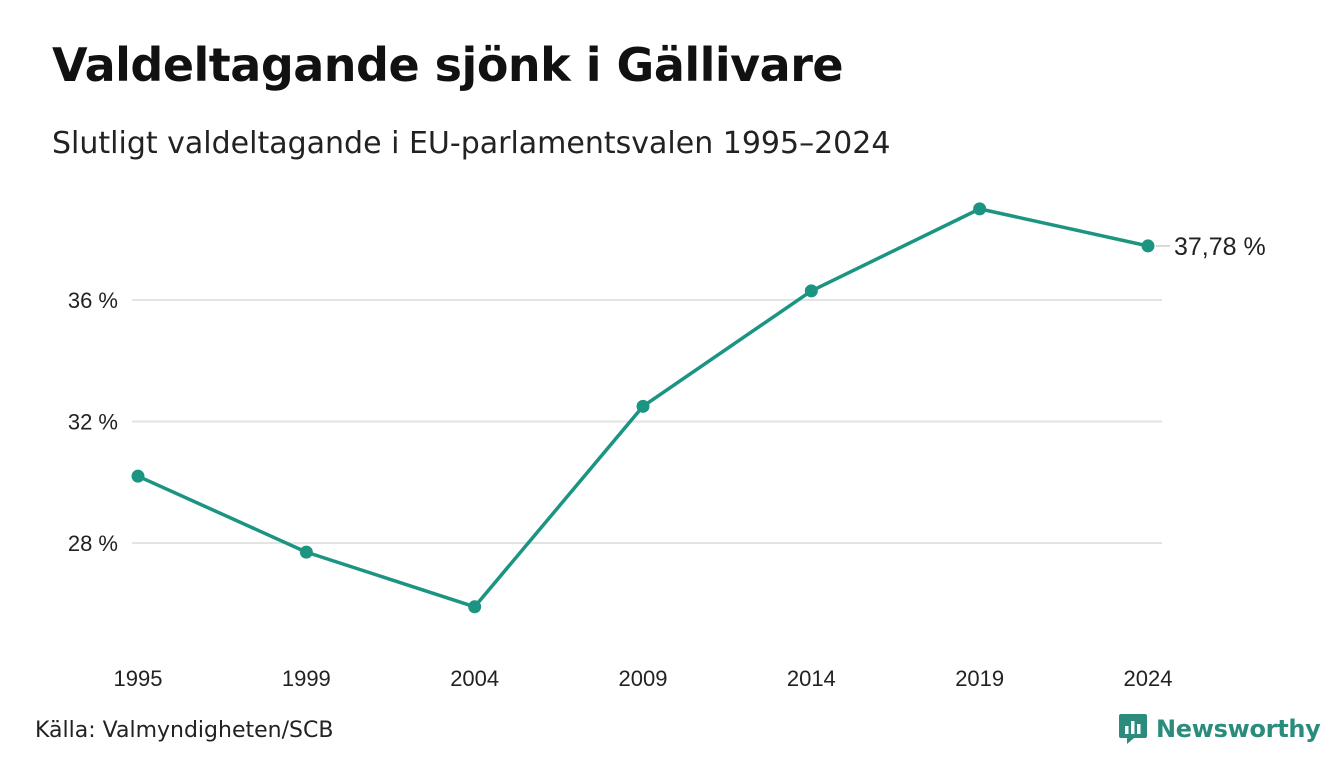 The width and height of the screenshot is (1340, 780). I want to click on x-tick-label: 1999, so click(306, 678).